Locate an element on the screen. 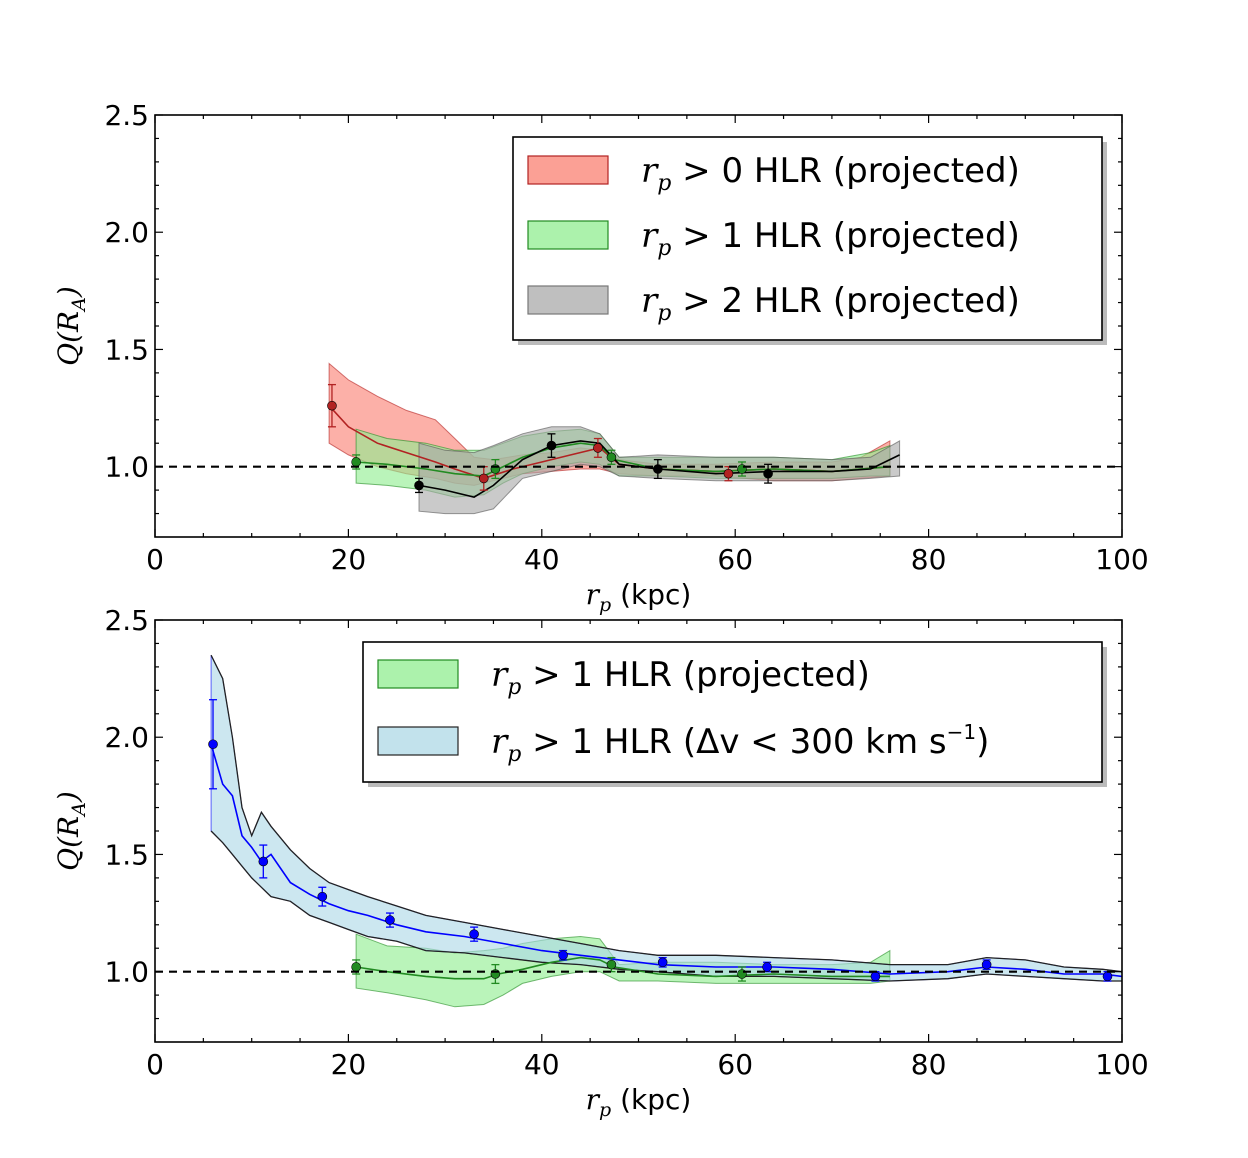 This screenshot has height=1158, width=1248. legend-label-1: rp > 1 HLR (projected) is located at coordinates (830, 238).